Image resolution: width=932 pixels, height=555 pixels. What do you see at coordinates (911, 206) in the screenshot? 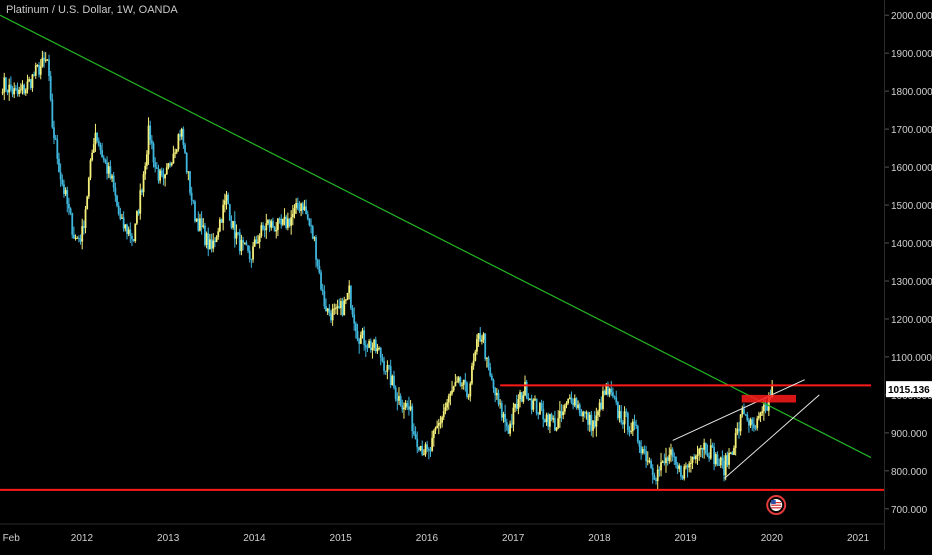
I see `price-tick-label: 1500.000` at bounding box center [911, 206].